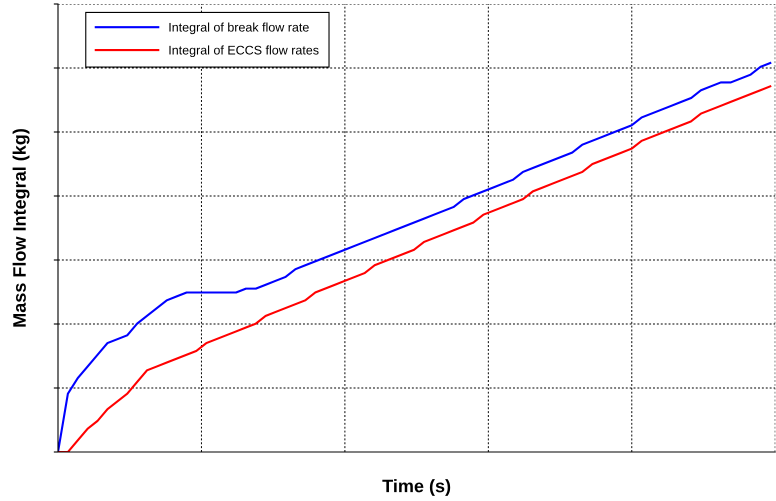  Describe the element at coordinates (21, 228) in the screenshot. I see `y-axis-title: Mass Flow Integral (kg)` at that location.